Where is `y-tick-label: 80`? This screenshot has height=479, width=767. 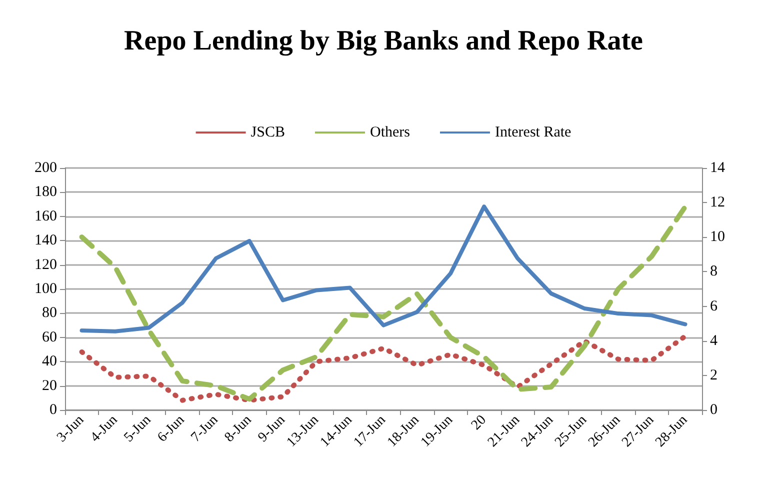
y-tick-label: 80 is located at coordinates (49, 313).